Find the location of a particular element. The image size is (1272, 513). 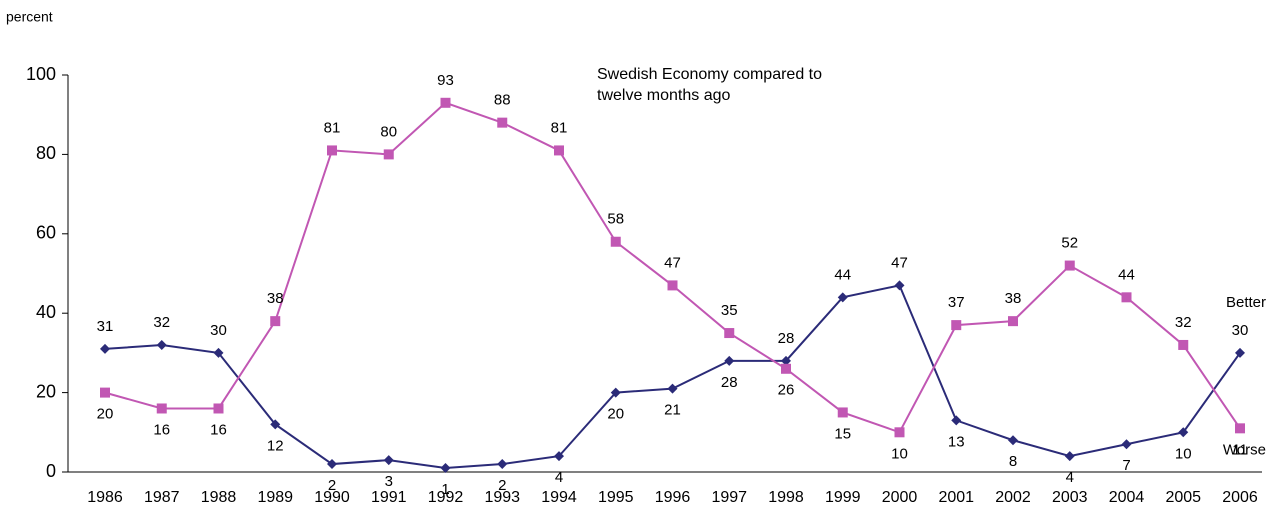

data-label: 15 is located at coordinates (842, 433).